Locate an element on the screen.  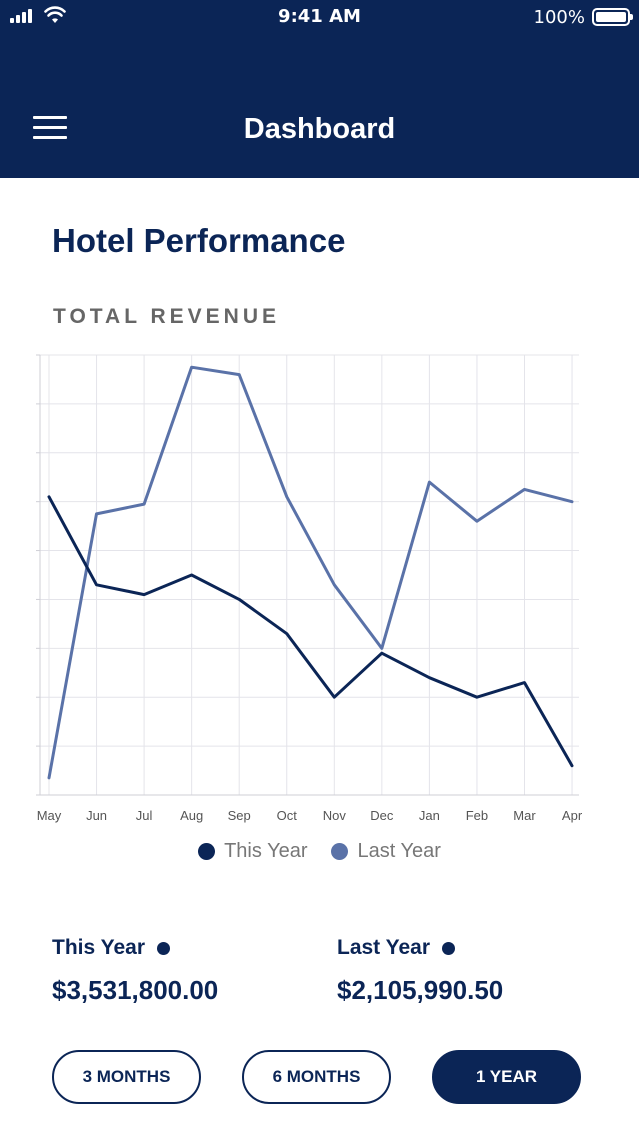
page-title: Hotel Performance is located at coordinates (199, 240).